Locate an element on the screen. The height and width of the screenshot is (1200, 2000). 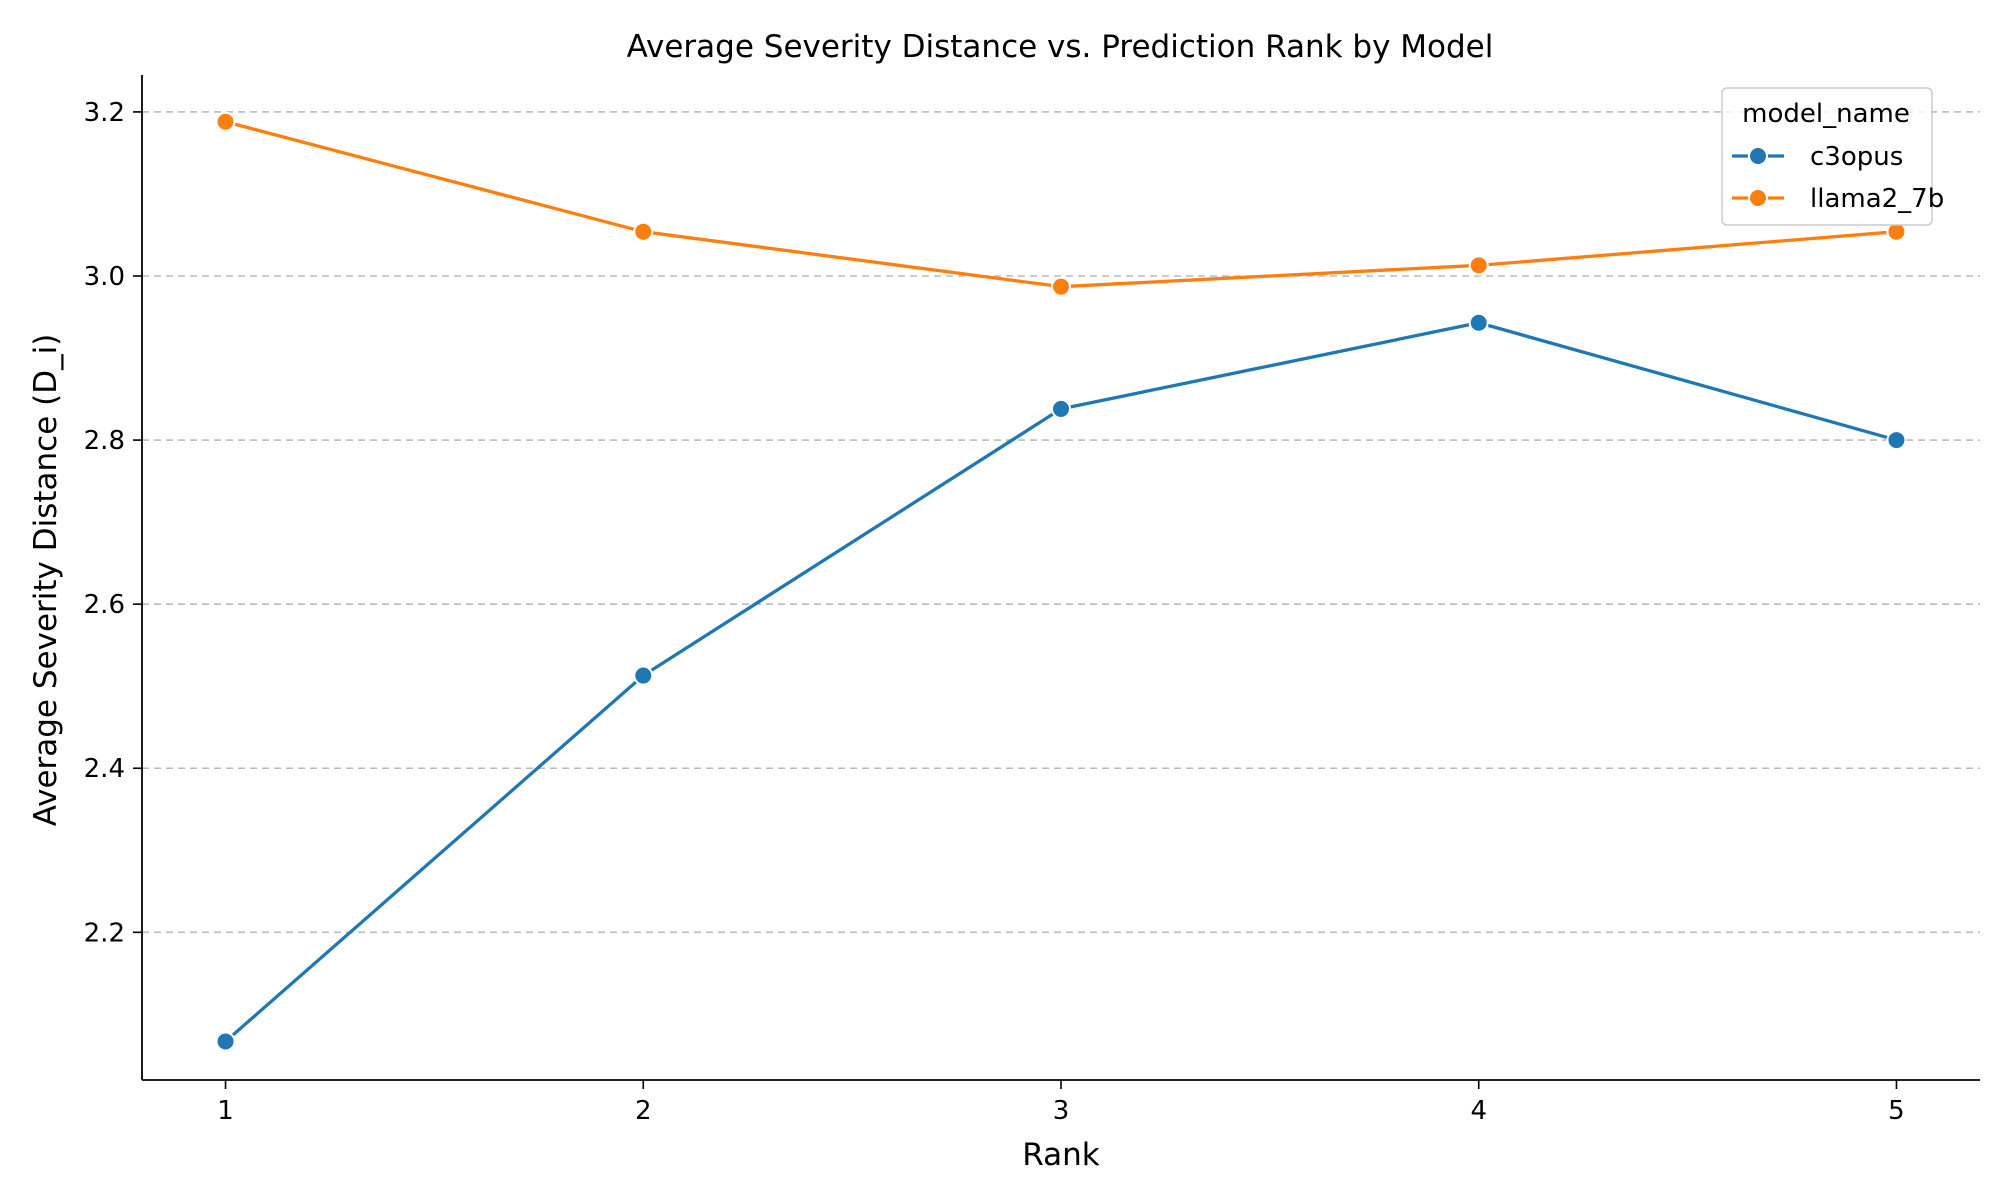
x-tick-label: 1 is located at coordinates (225, 1111).